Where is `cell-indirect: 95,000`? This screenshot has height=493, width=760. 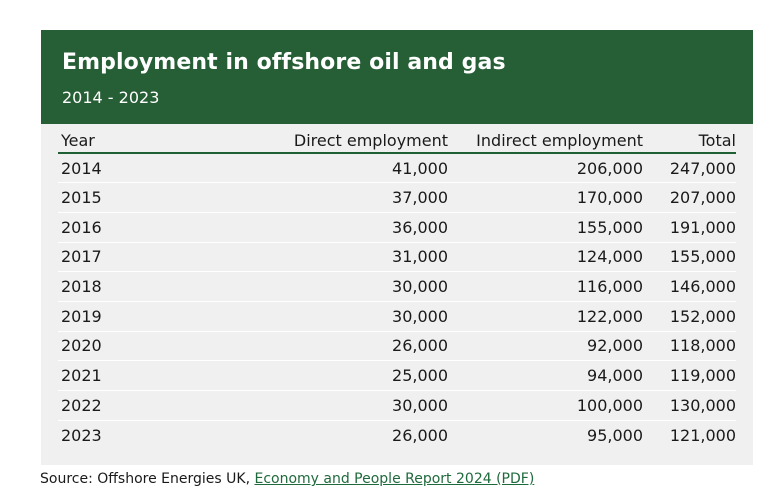
cell-indirect: 95,000 is located at coordinates (615, 435).